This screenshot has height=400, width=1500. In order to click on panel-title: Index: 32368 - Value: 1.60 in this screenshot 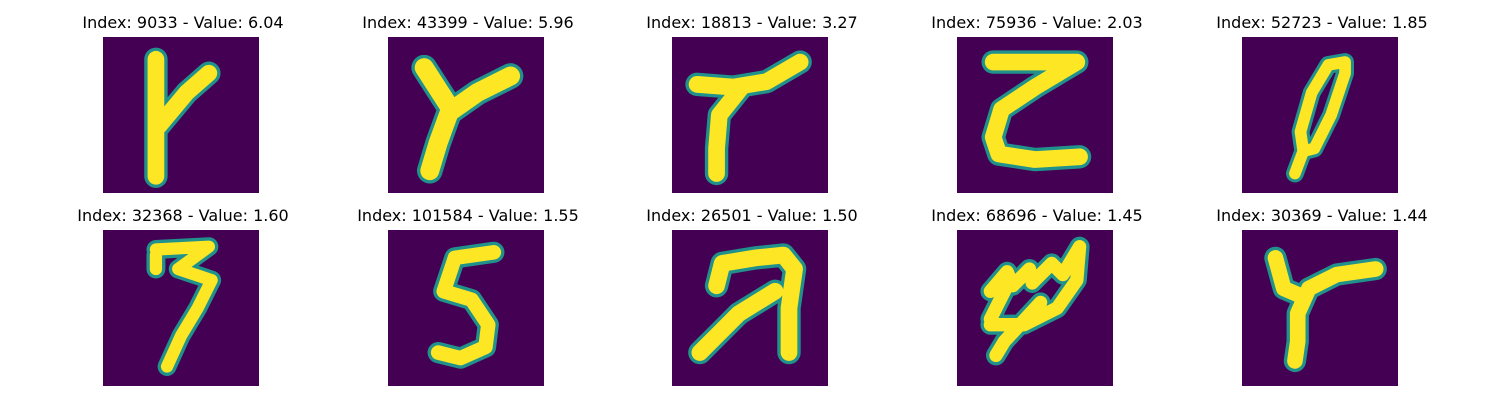, I will do `click(183, 215)`.